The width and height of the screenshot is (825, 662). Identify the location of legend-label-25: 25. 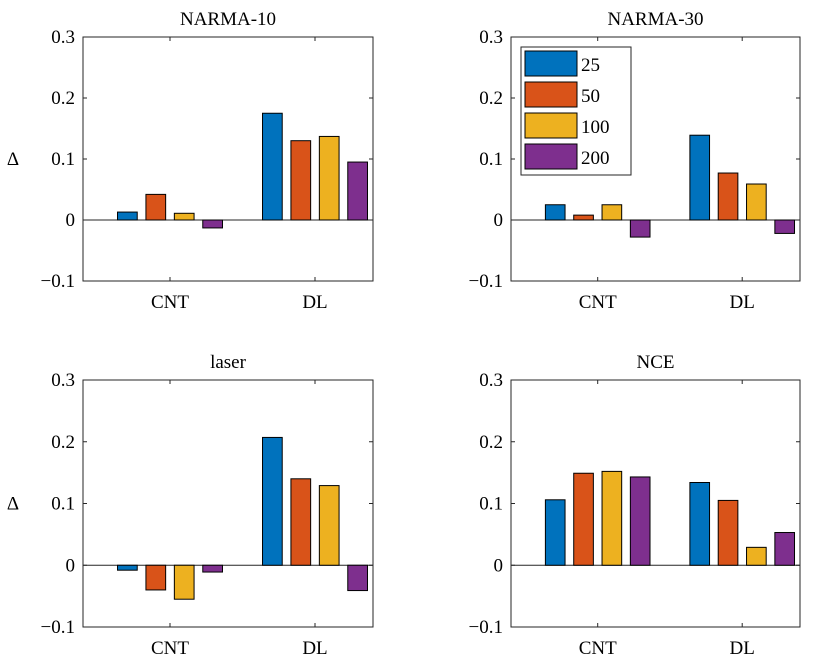
(590, 65).